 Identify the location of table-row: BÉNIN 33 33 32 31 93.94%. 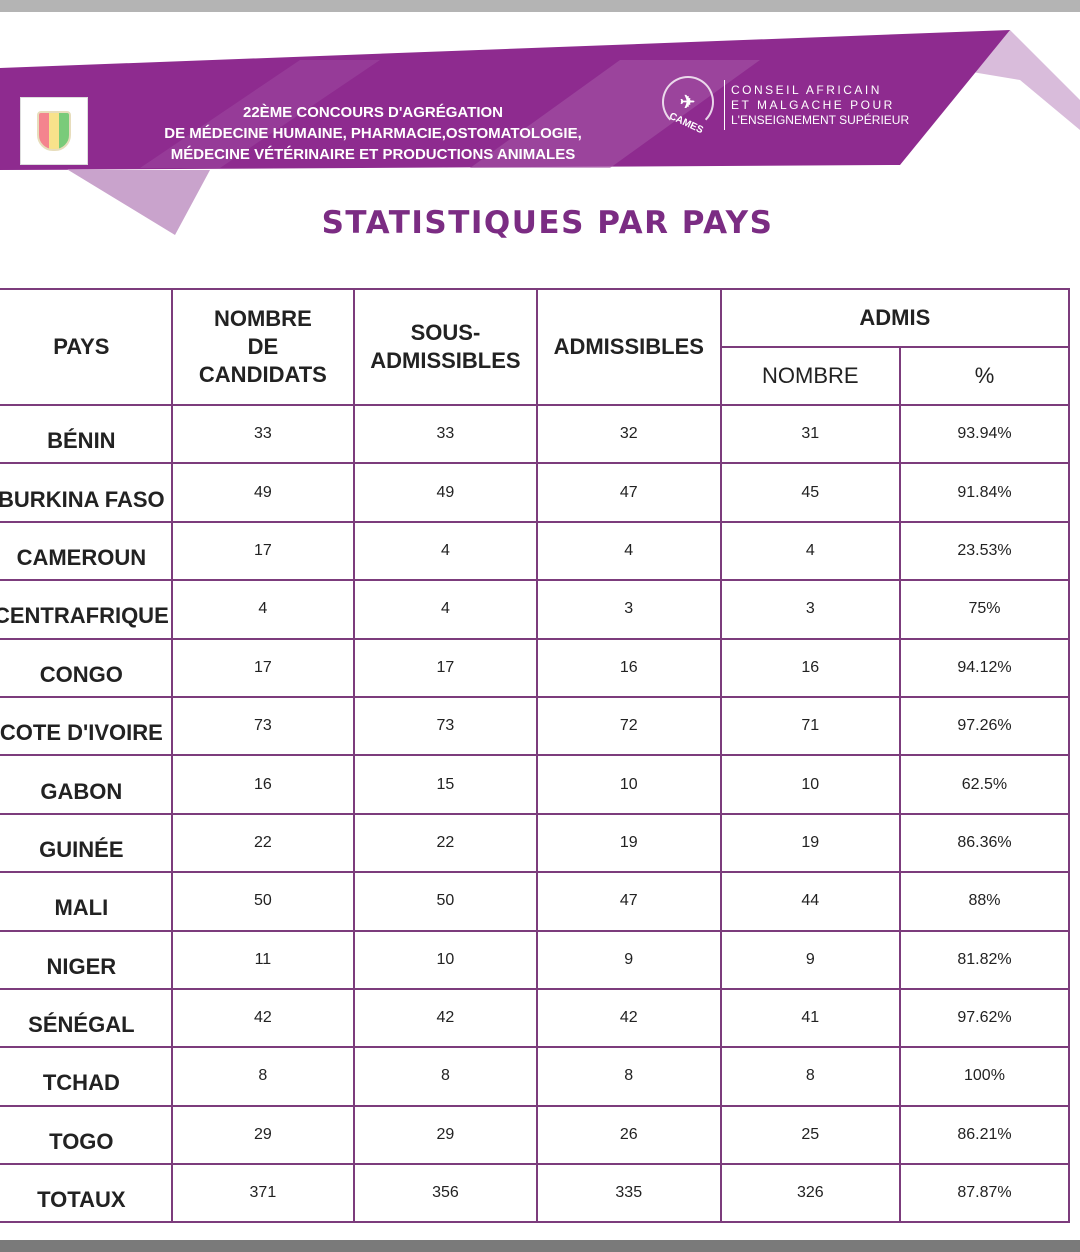
(535, 434).